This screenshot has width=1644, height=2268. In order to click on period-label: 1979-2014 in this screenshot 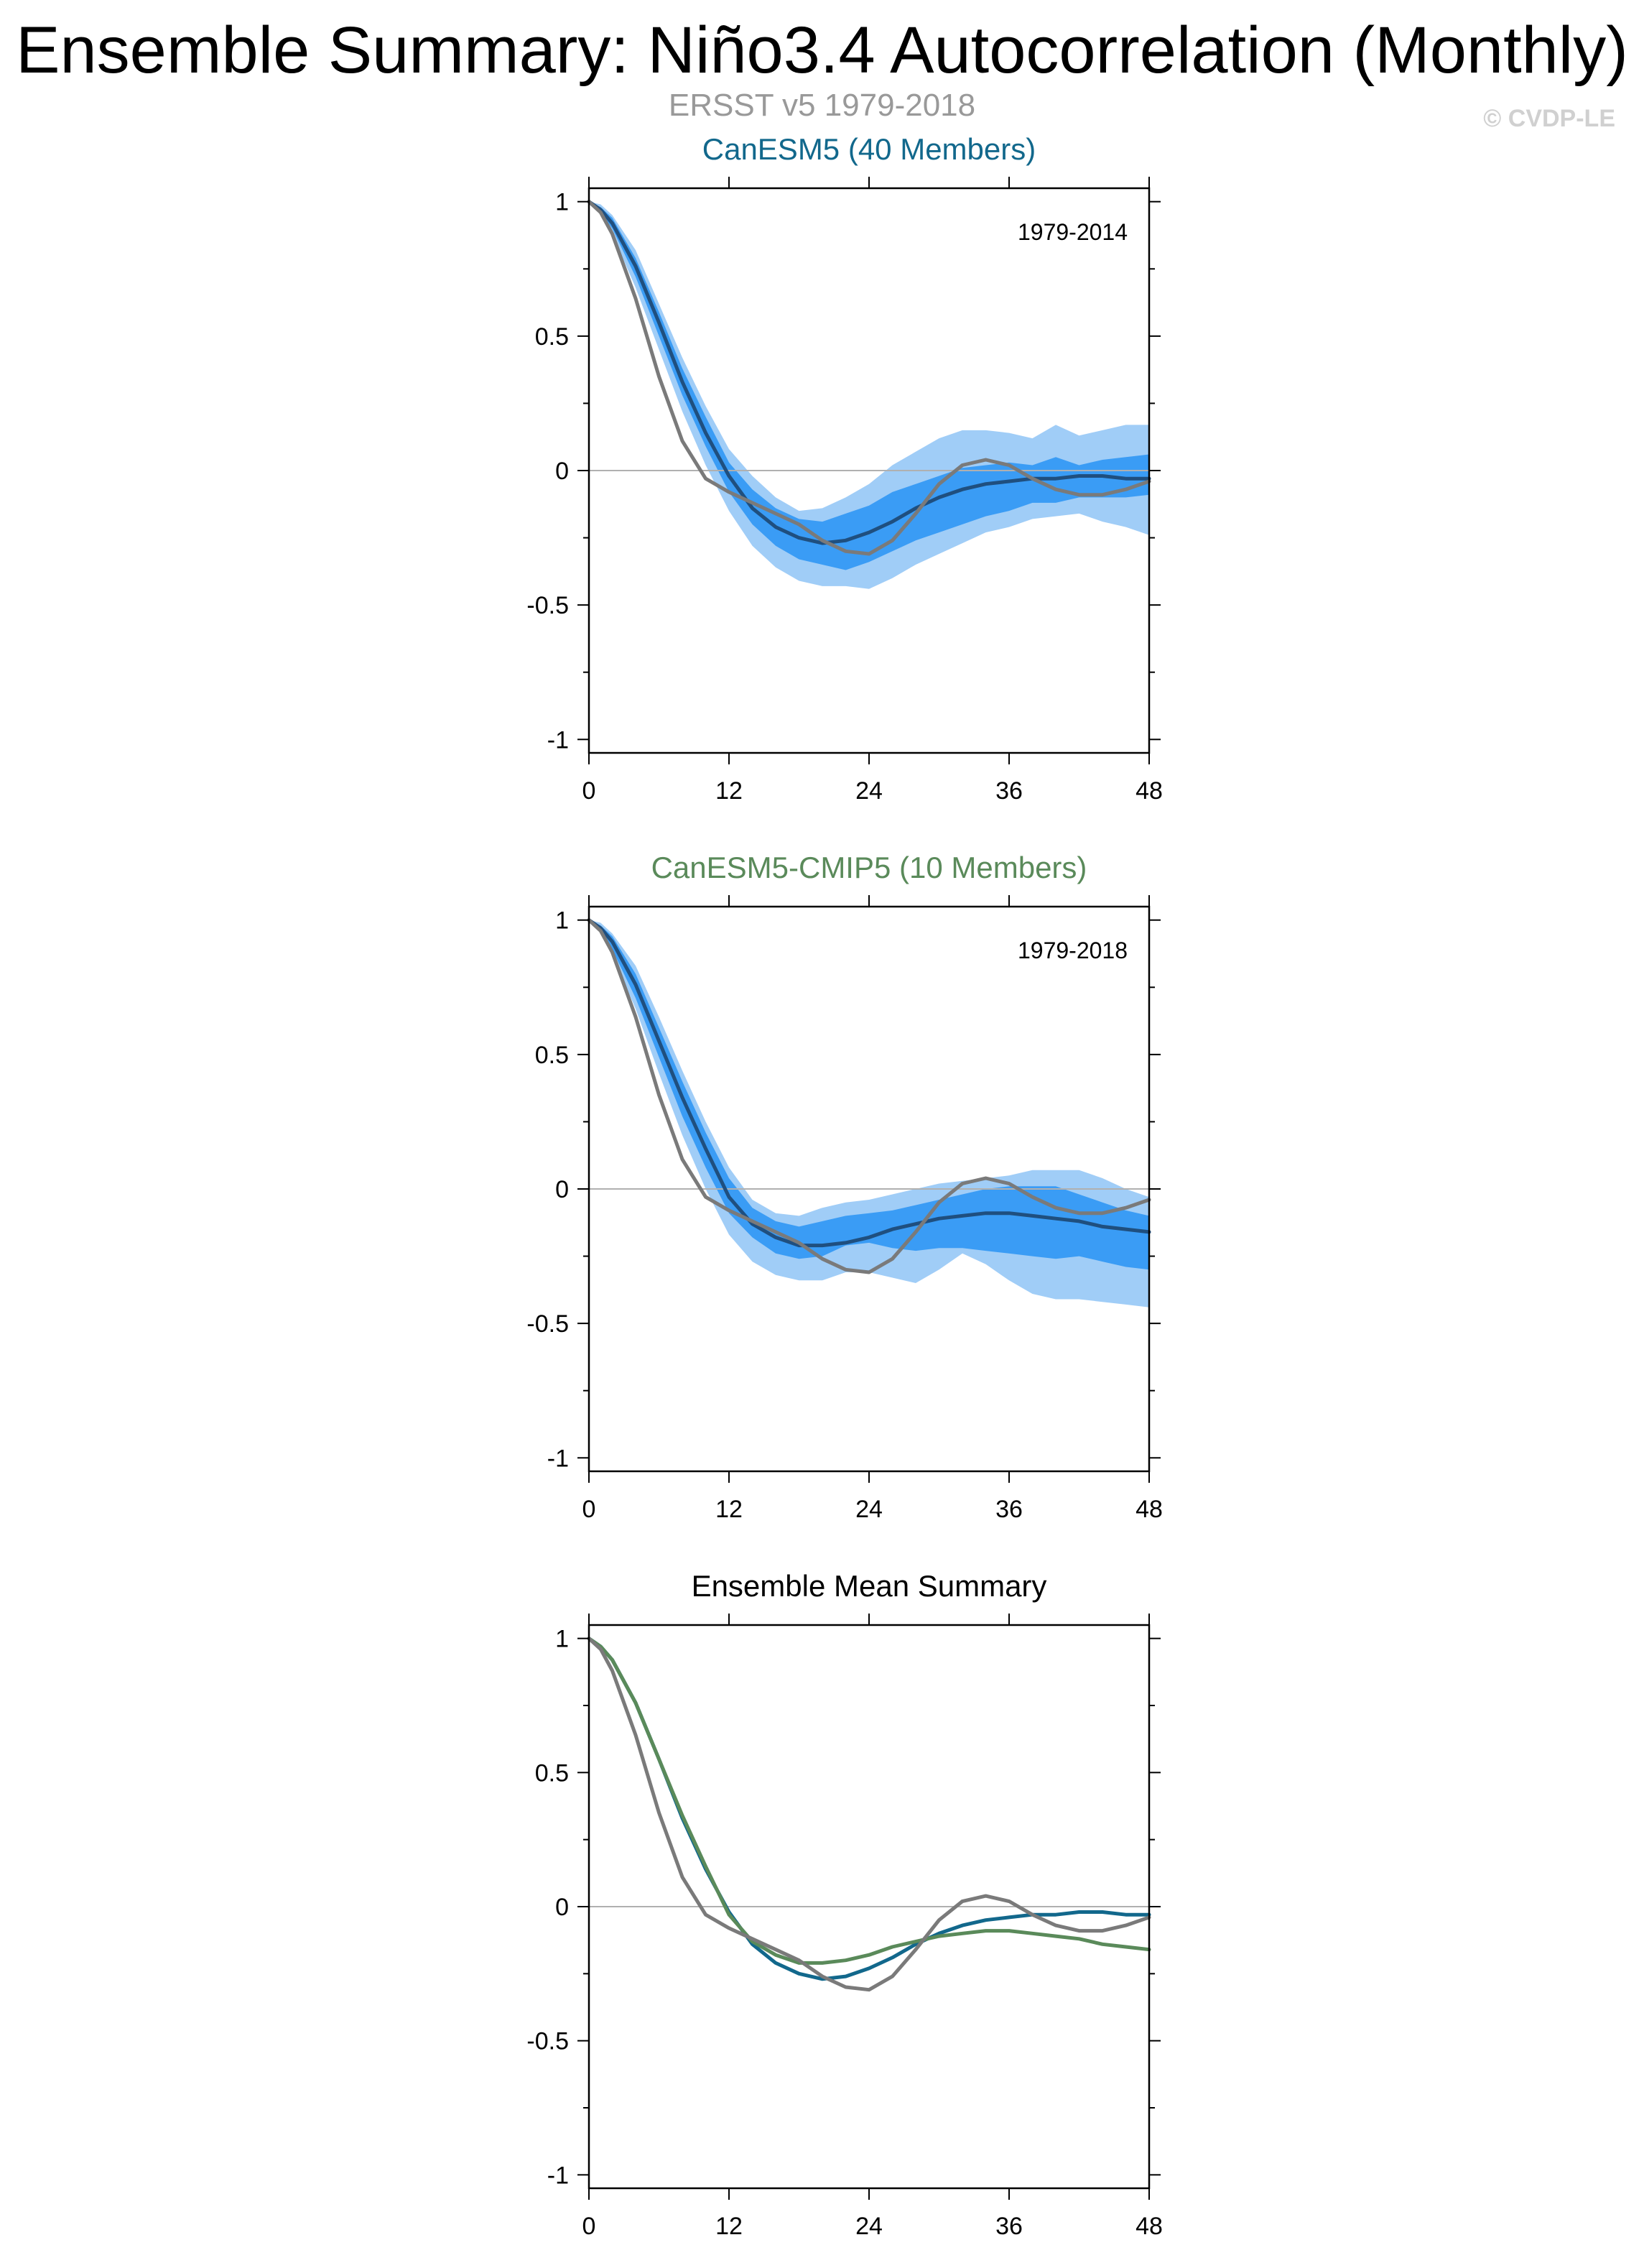, I will do `click(1073, 232)`.